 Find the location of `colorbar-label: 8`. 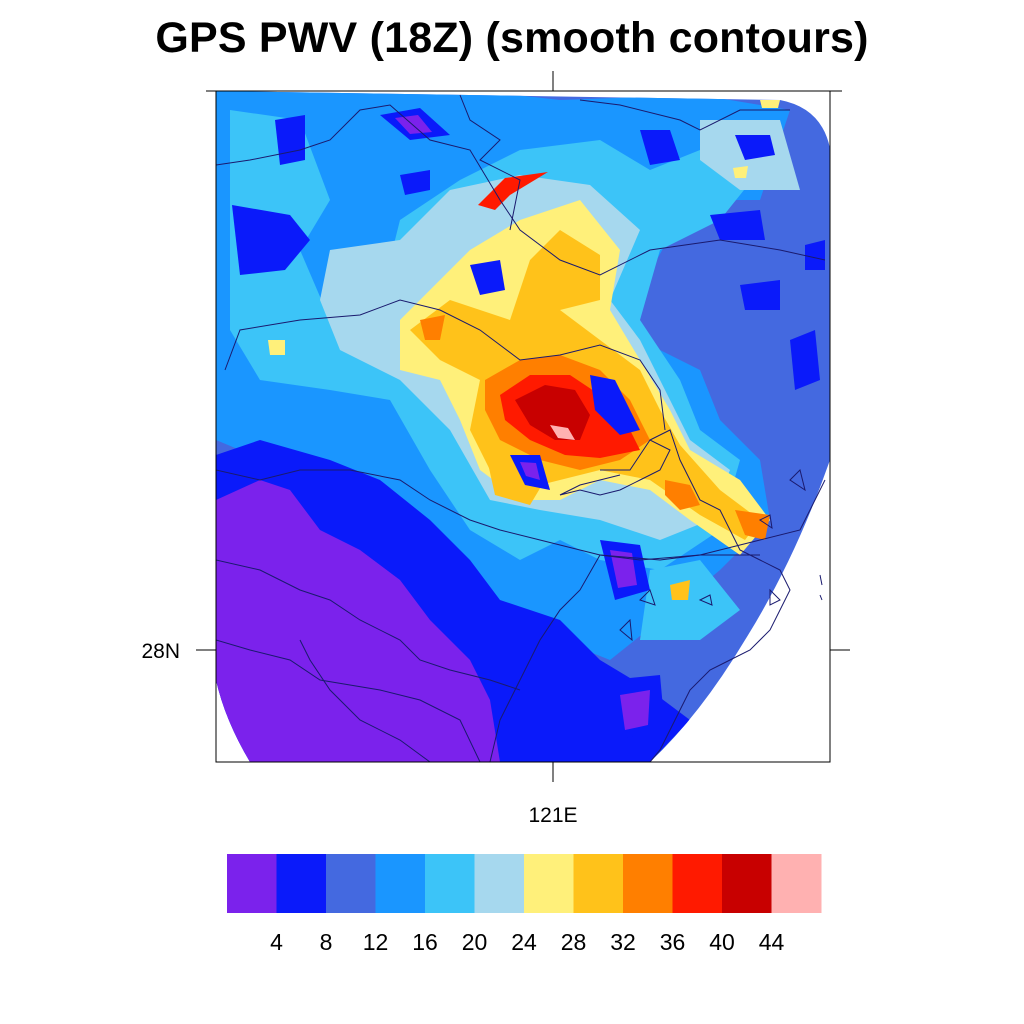

colorbar-label: 8 is located at coordinates (326, 942).